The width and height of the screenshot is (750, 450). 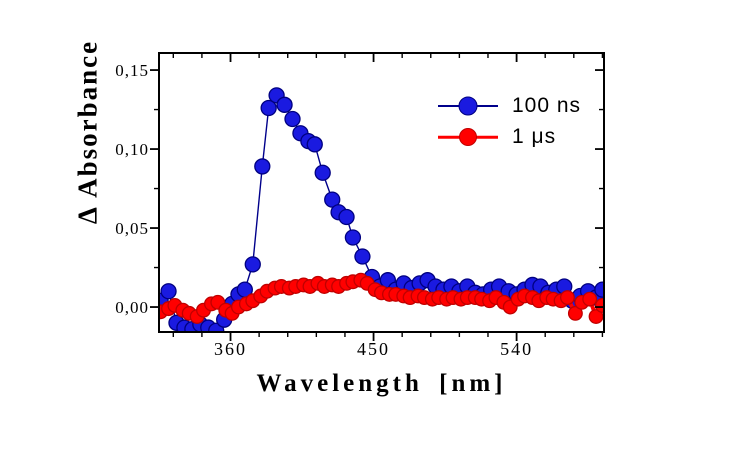 What do you see at coordinates (547, 105) in the screenshot?
I see `legend-label-100ns: 100 ns` at bounding box center [547, 105].